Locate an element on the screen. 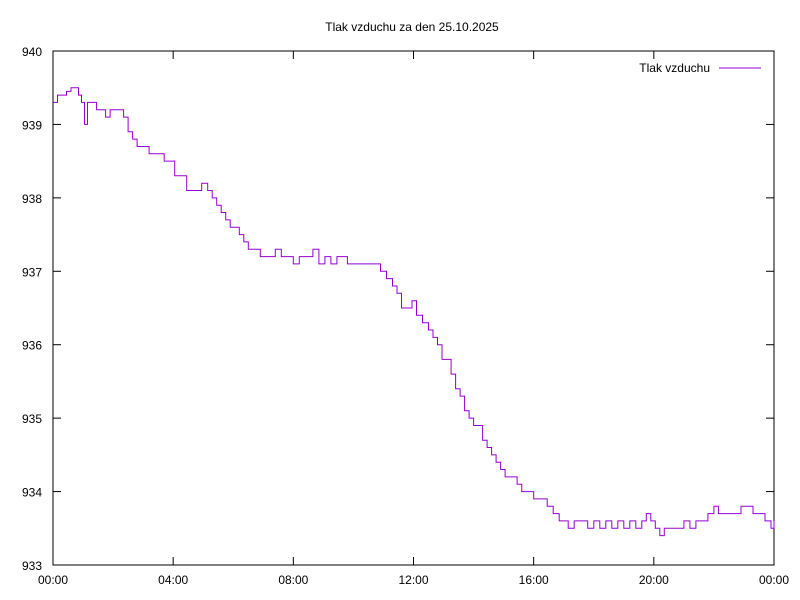 The image size is (800, 600). y-tick-label: 935 is located at coordinates (32, 419).